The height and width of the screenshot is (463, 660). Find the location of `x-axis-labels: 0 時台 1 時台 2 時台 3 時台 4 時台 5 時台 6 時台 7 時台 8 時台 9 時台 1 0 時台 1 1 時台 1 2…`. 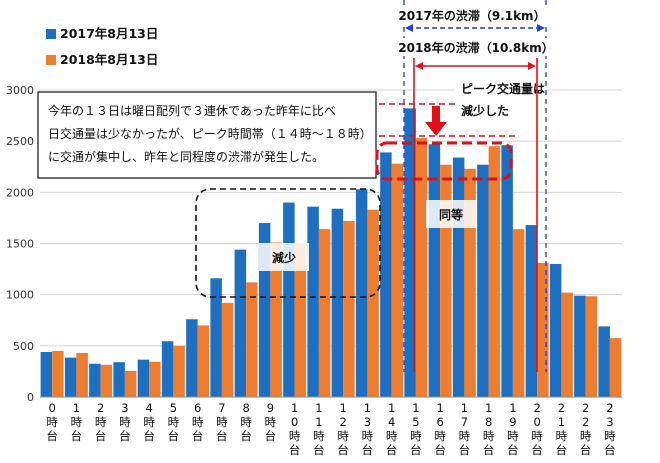

x-axis-labels: 0 時台 1 時台 2 時台 3 時台 4 時台 5 時台 6 時台 7 時台 8 時台 9 時台 1 0 時台 1 1 時台 1 2… is located at coordinates (331, 429).